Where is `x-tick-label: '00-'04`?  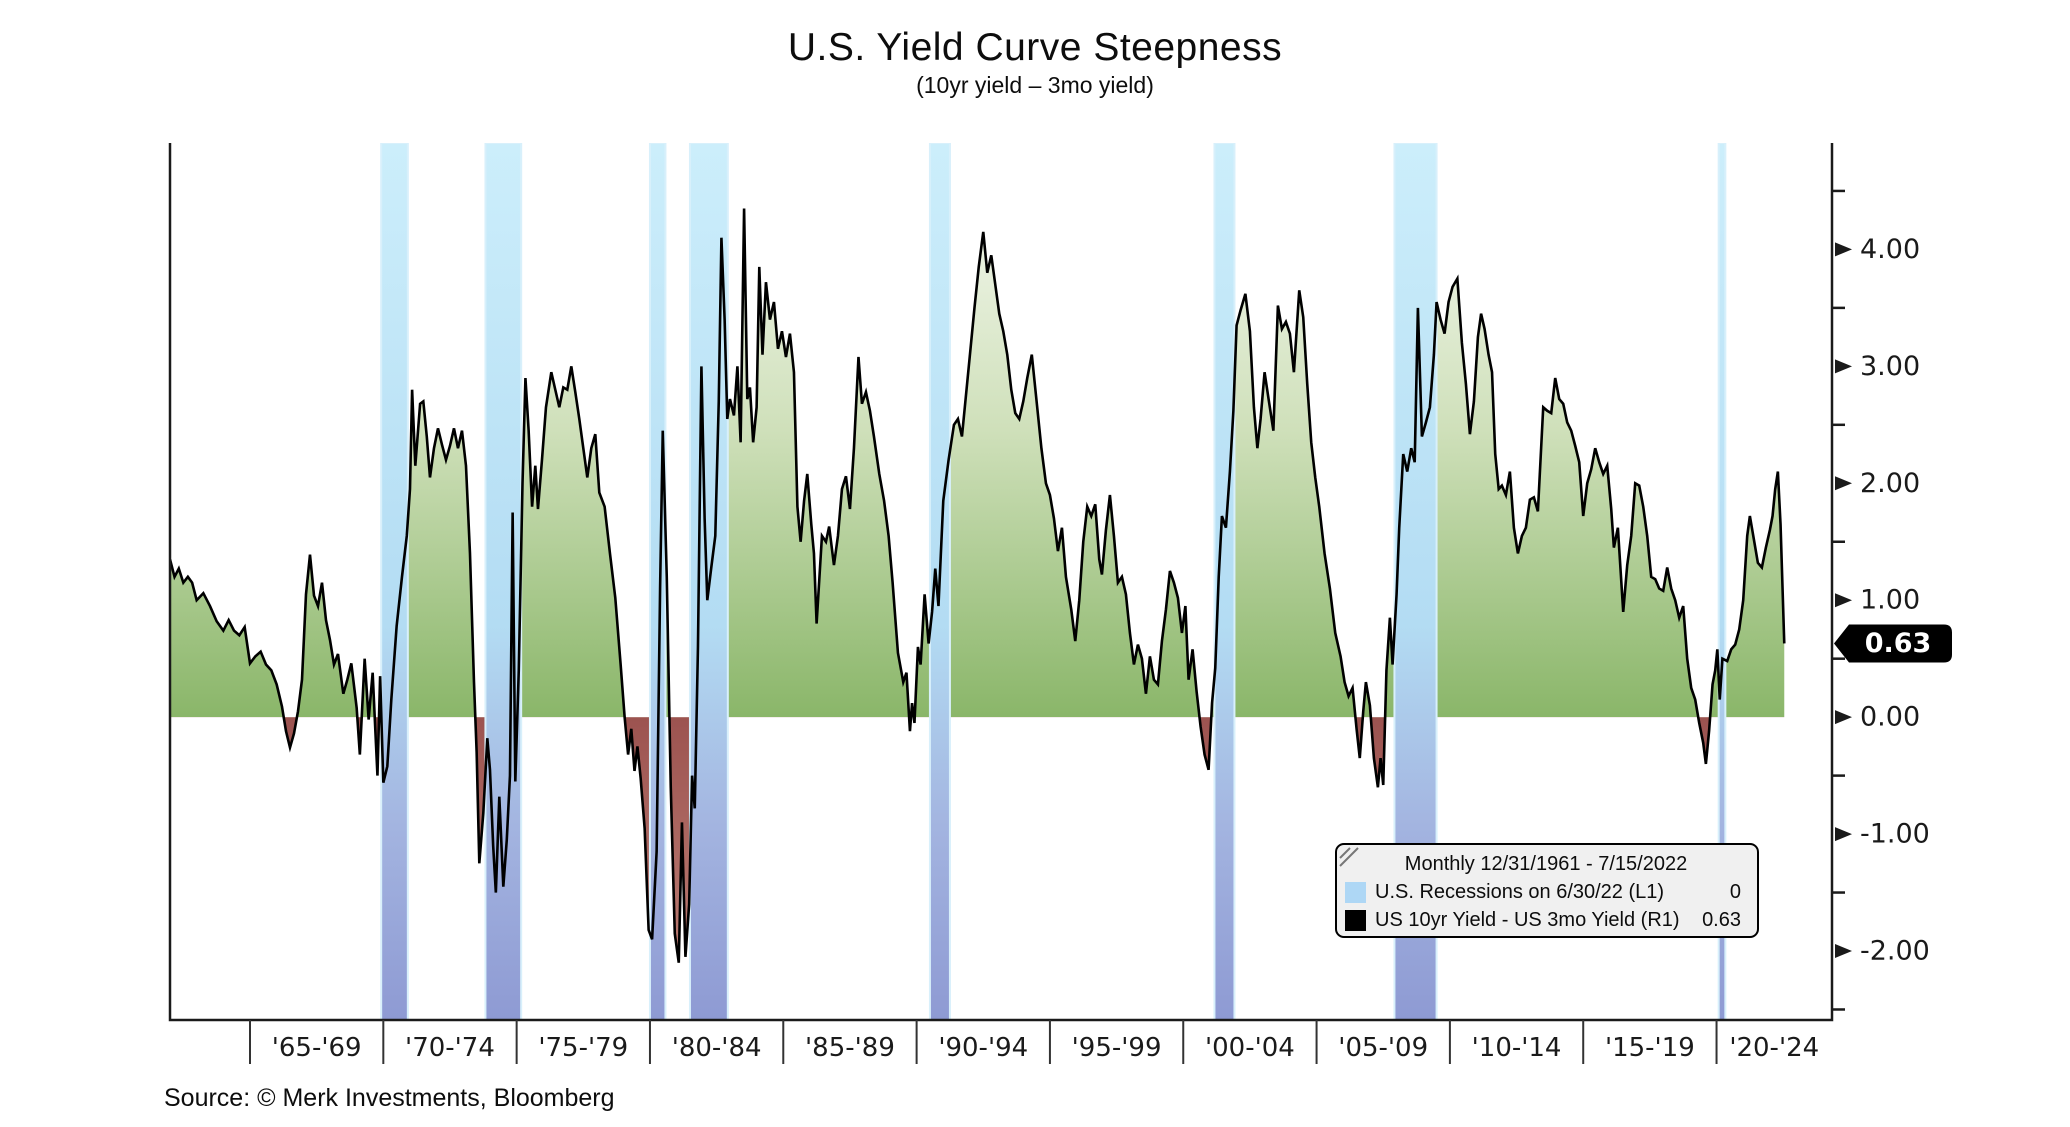 x-tick-label: '00-'04 is located at coordinates (1250, 1048).